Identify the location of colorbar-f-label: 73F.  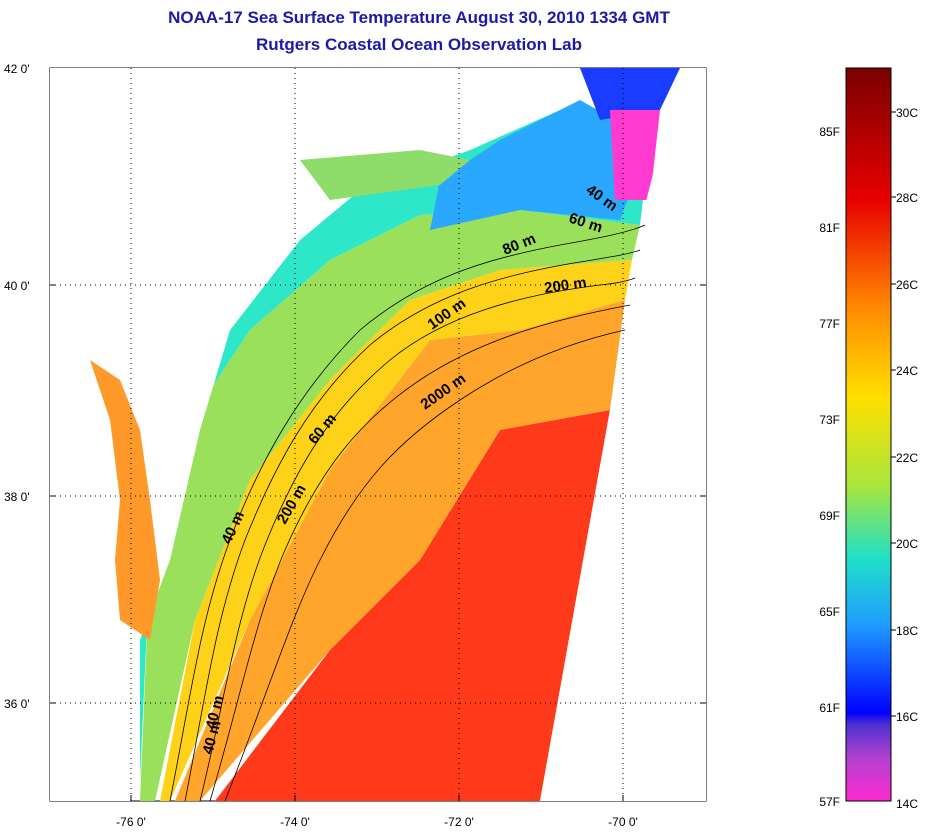
(829, 420).